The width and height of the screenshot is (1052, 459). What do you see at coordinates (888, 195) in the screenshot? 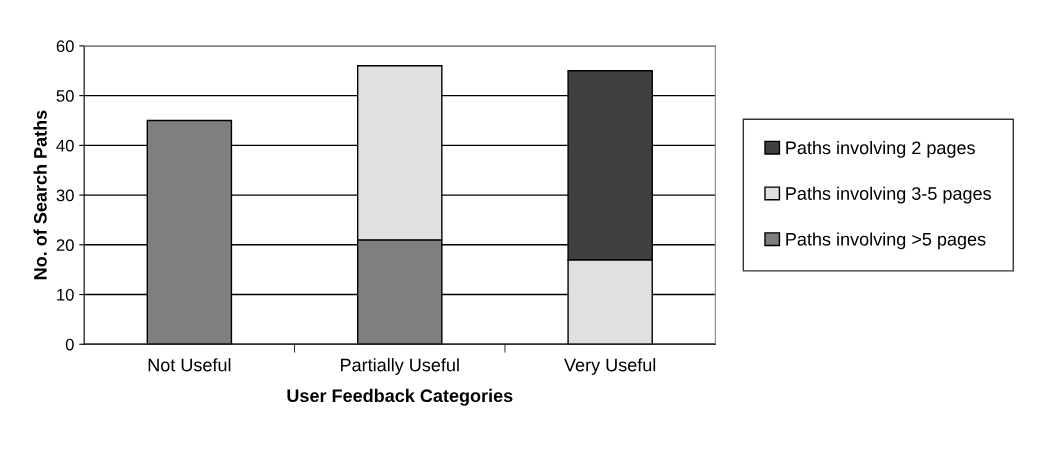
I see `legend-label: Paths involving 3-5 pages` at bounding box center [888, 195].